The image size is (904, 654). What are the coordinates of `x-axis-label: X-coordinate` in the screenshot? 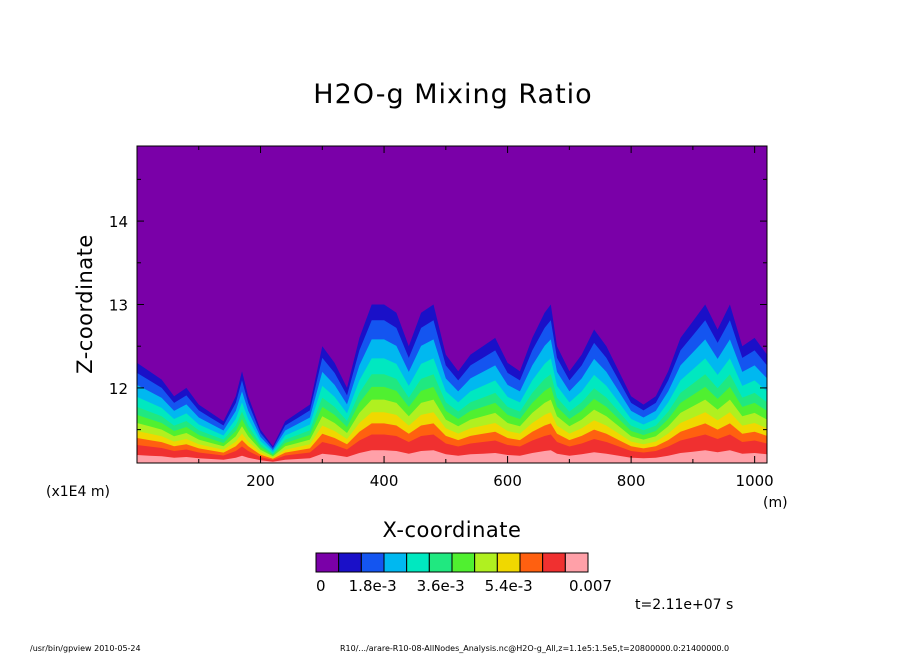 It's located at (452, 530).